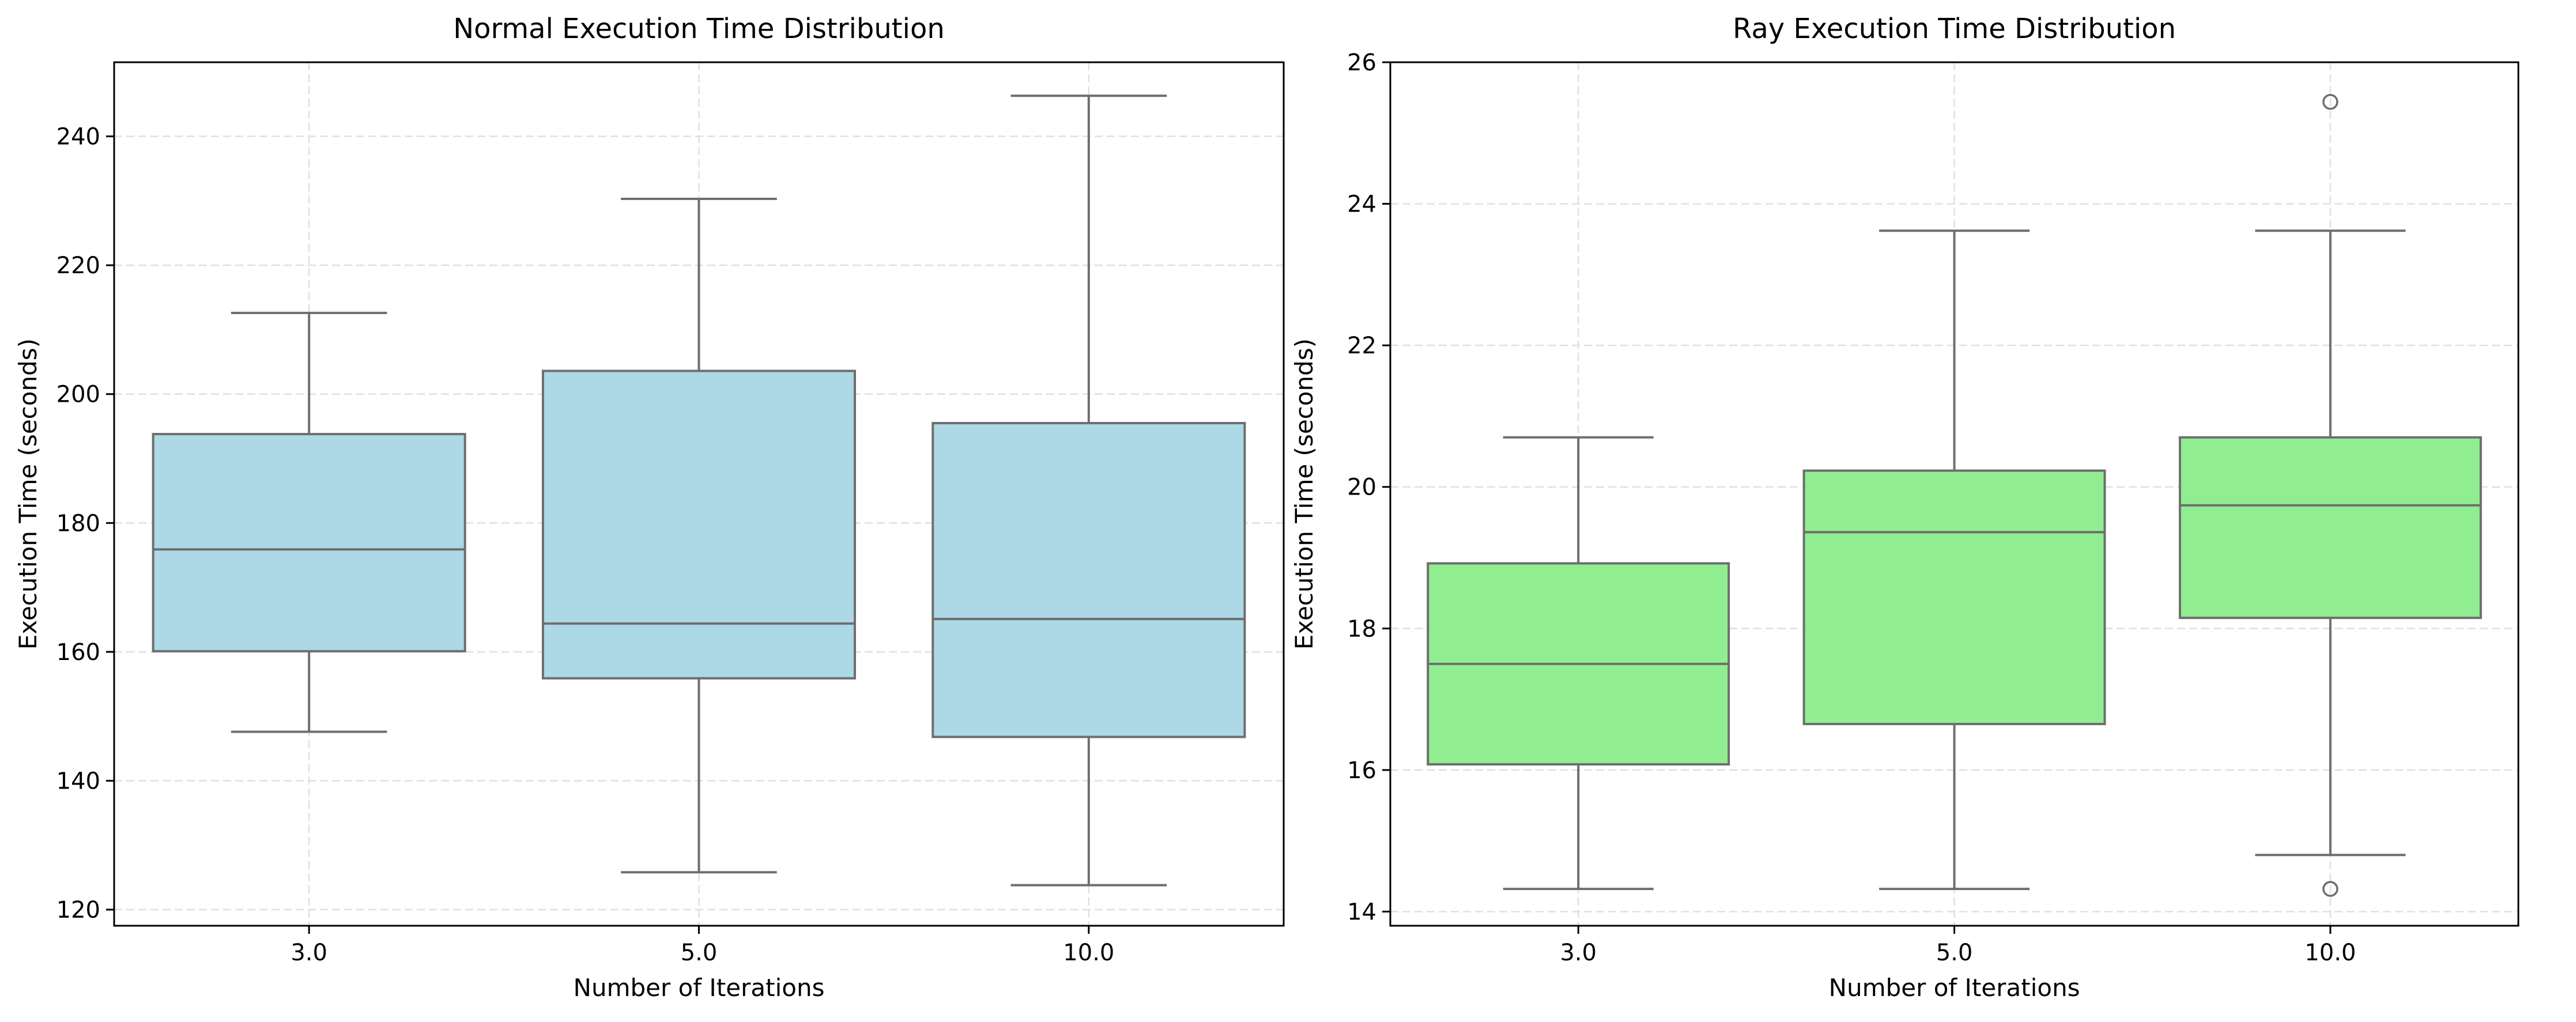 The height and width of the screenshot is (1022, 2576). I want to click on y-tick-label: 18, so click(1361, 629).